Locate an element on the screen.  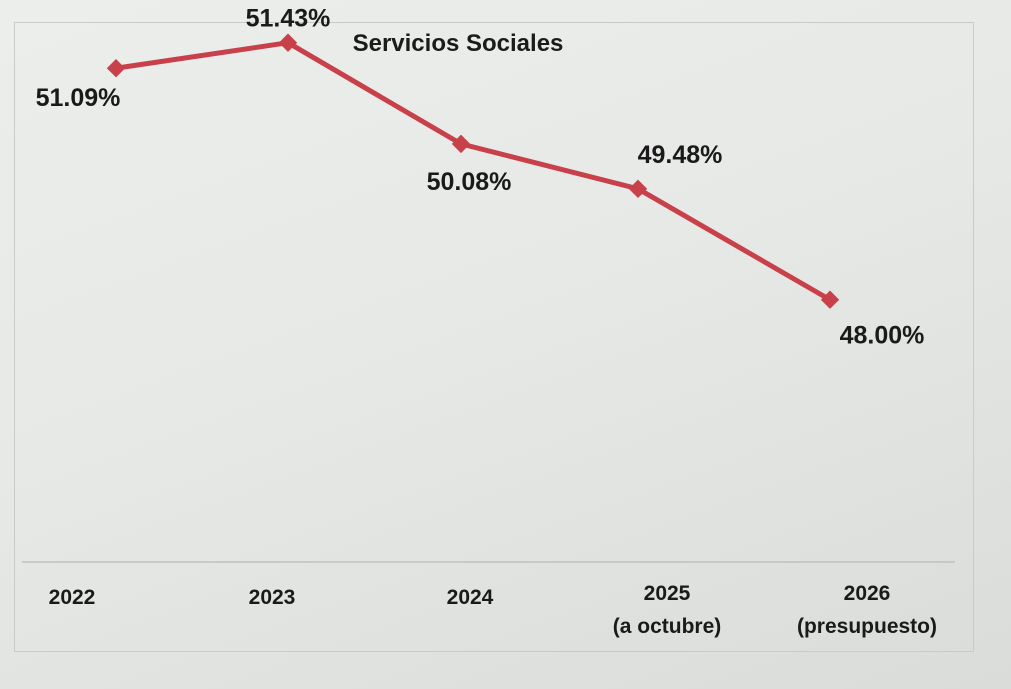
x-tick-label-2026: 2026 (presupuesto) is located at coordinates (867, 610).